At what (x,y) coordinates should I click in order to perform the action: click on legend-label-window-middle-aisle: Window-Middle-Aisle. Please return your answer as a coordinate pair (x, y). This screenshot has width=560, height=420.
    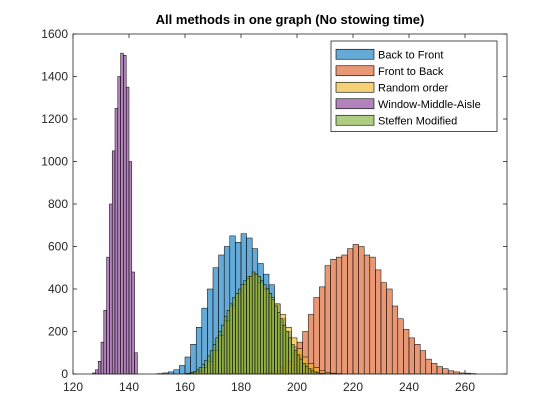
    Looking at the image, I should click on (429, 105).